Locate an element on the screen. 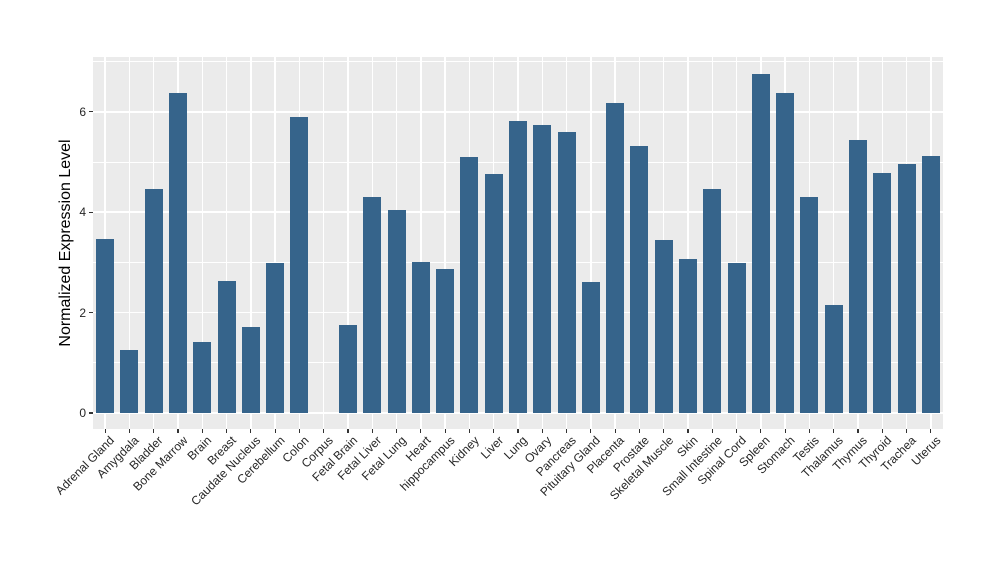  y-tick-label: 2 is located at coordinates (82, 312).